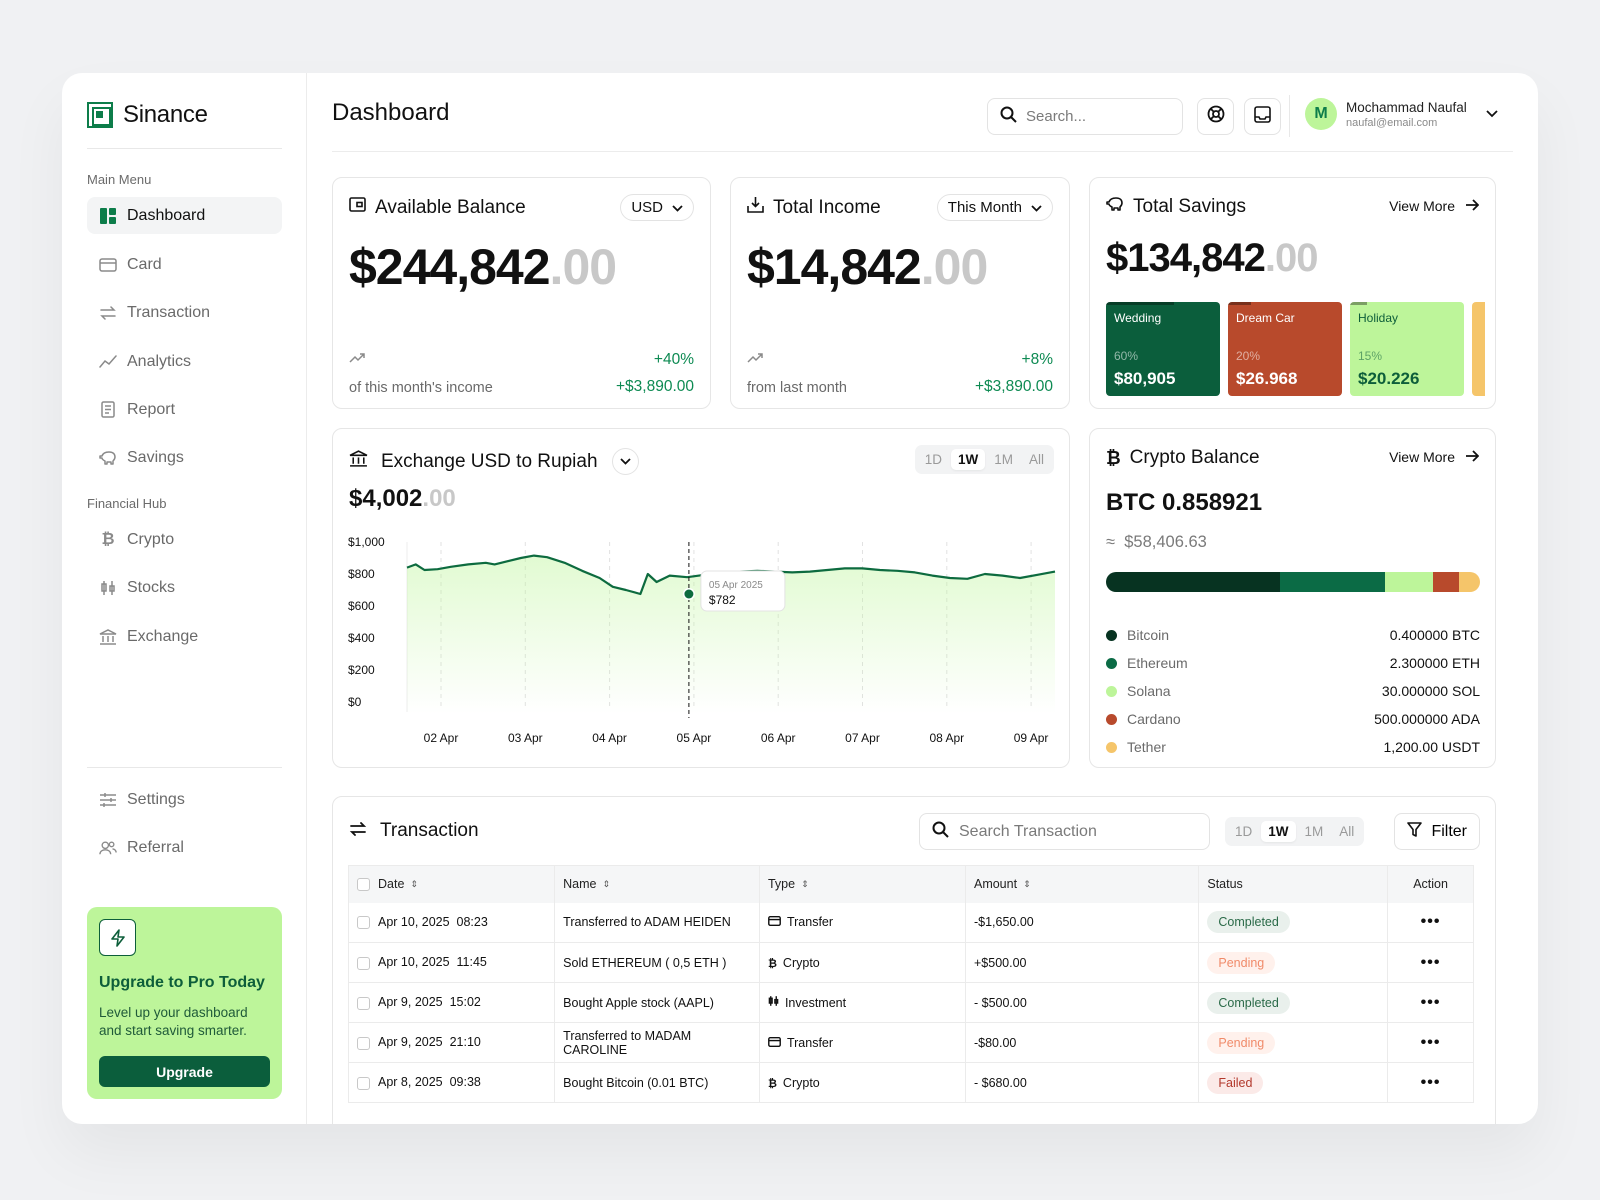 The height and width of the screenshot is (1200, 1600). Describe the element at coordinates (1113, 457) in the screenshot. I see `bitcoin-icon: ₿` at that location.